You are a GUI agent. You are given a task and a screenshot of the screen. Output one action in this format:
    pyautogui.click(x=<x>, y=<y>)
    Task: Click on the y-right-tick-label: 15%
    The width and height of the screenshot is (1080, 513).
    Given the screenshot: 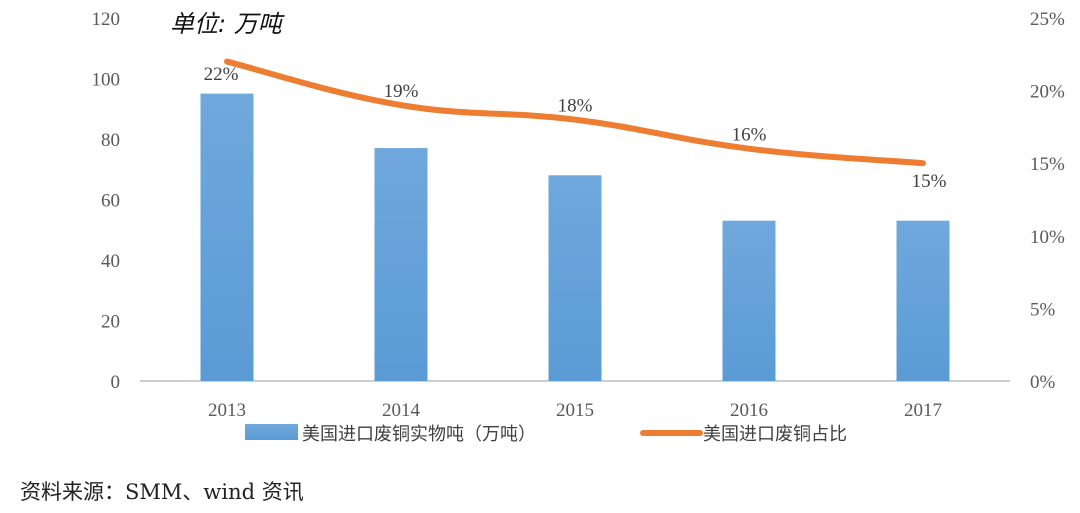 What is the action you would take?
    pyautogui.click(x=1047, y=164)
    